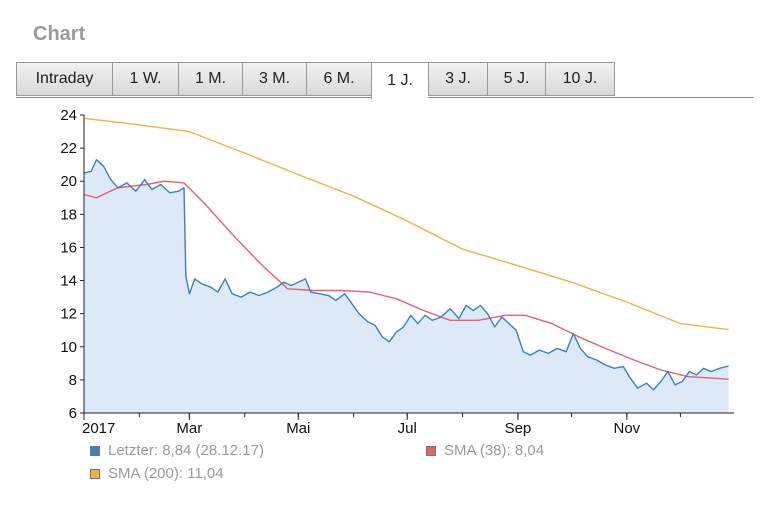 The height and width of the screenshot is (515, 768). What do you see at coordinates (298, 428) in the screenshot?
I see `x-tick-label: Mai` at bounding box center [298, 428].